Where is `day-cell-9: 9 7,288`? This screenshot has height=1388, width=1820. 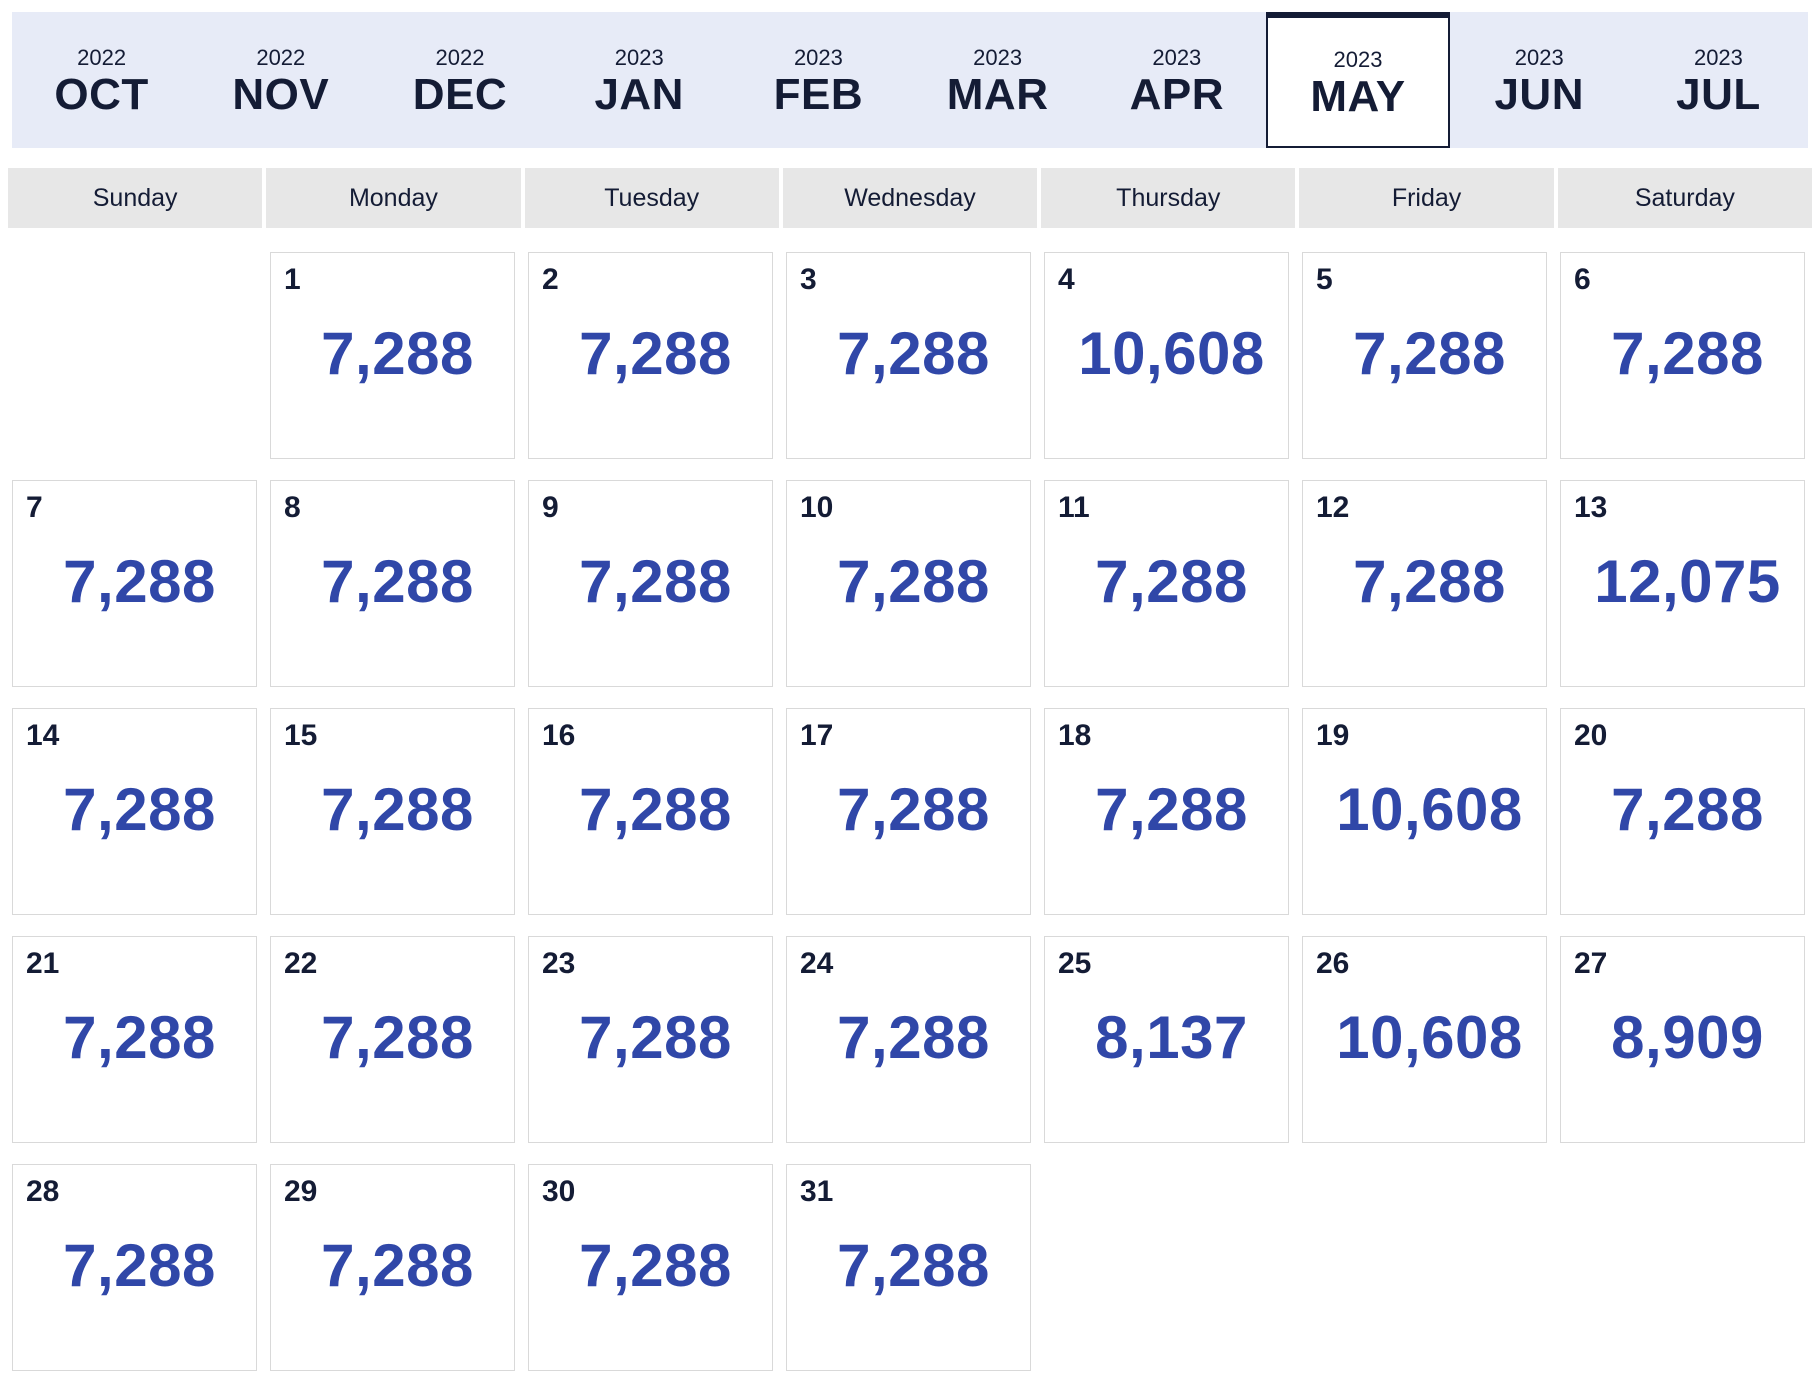 day-cell-9: 9 7,288 is located at coordinates (650, 583).